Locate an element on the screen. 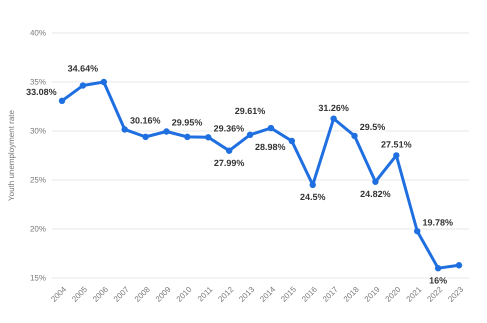 The image size is (487, 323). data-label: 16% is located at coordinates (438, 280).